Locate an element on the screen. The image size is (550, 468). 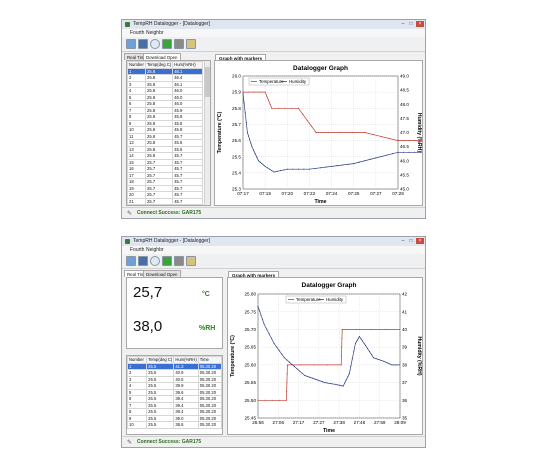
x-tick-label: 07:19 is located at coordinates (265, 193).